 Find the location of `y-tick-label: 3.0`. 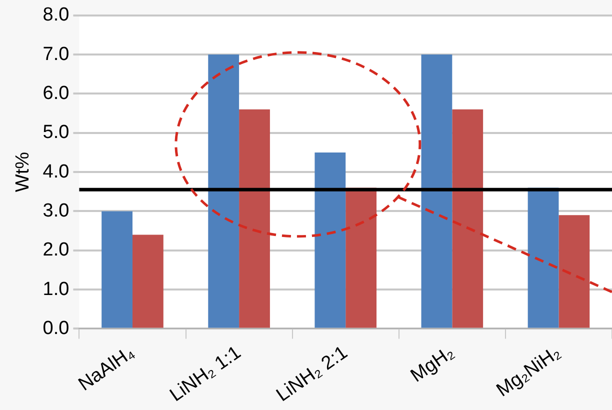

y-tick-label: 3.0 is located at coordinates (56, 211).